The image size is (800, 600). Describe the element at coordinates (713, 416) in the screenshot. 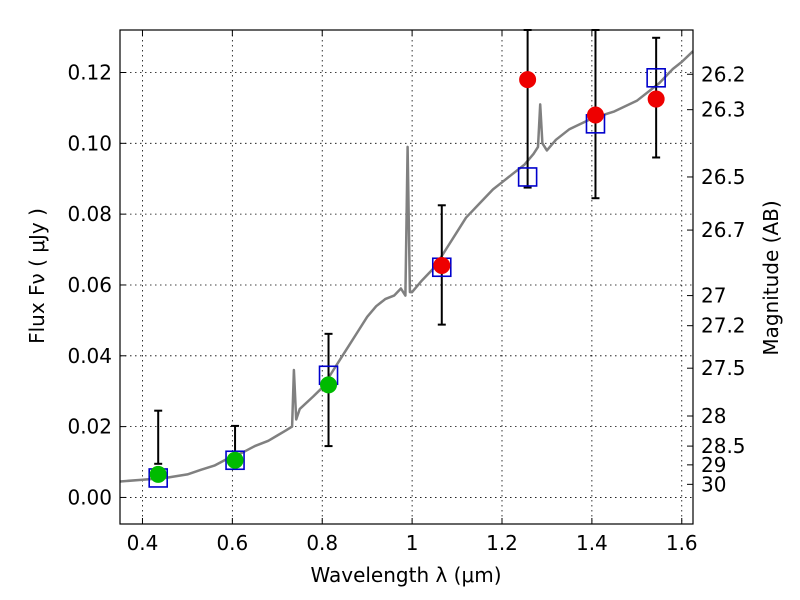

I see `right-tick-label: 28` at that location.